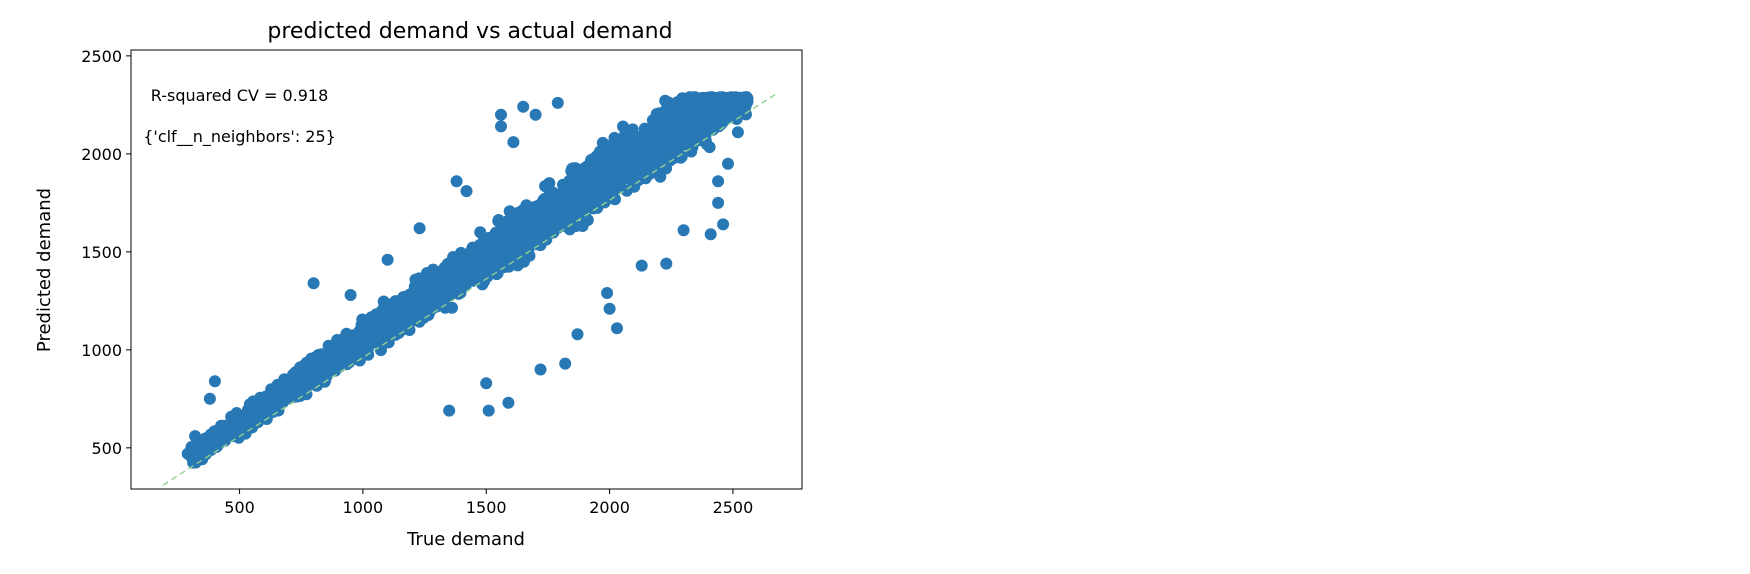 The width and height of the screenshot is (1750, 574). What do you see at coordinates (101, 252) in the screenshot?
I see `y-tick-label: 1500` at bounding box center [101, 252].